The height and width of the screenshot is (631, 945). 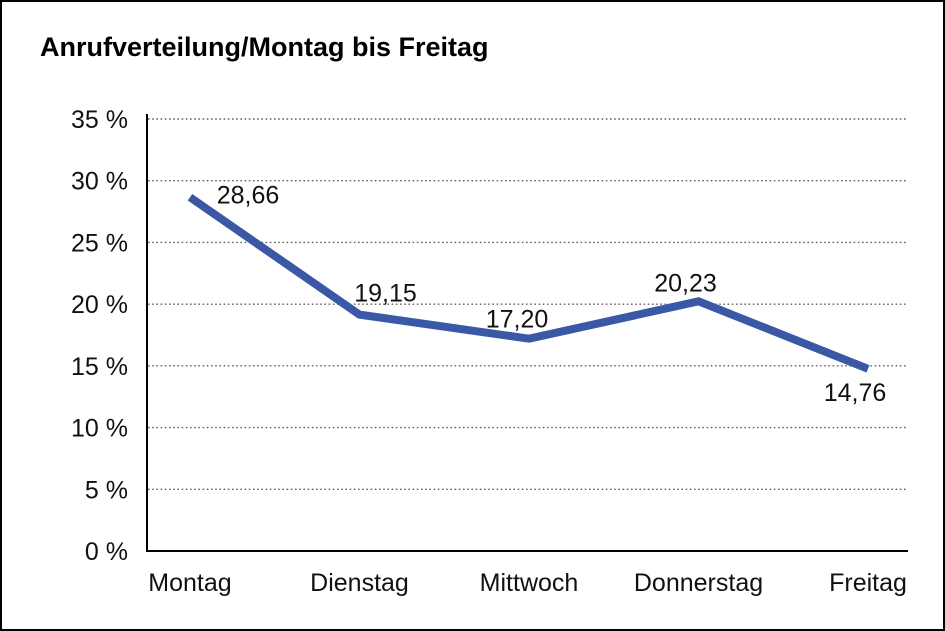 I want to click on y-tick-label: 20 %, so click(x=99, y=305).